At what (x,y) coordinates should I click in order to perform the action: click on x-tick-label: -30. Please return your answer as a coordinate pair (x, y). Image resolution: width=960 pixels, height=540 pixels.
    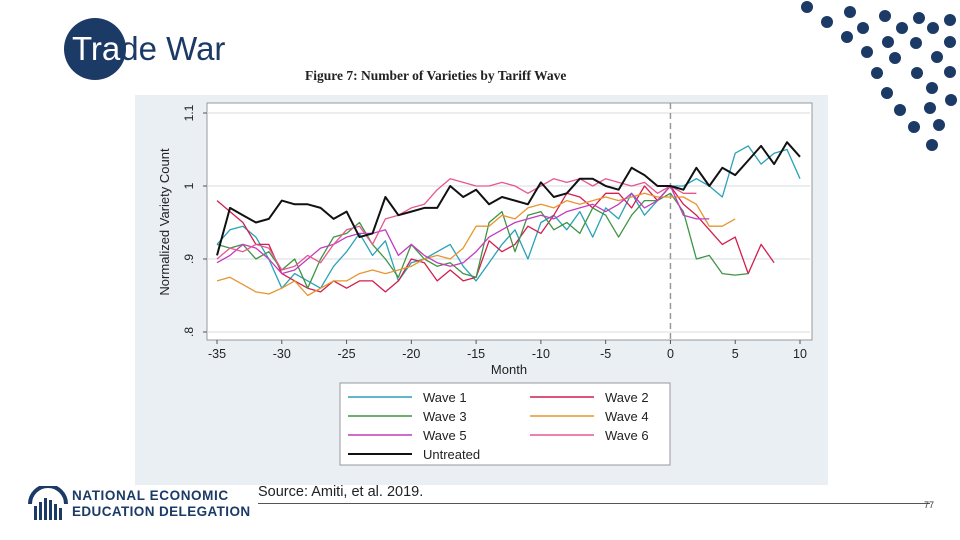
    Looking at the image, I should click on (282, 354).